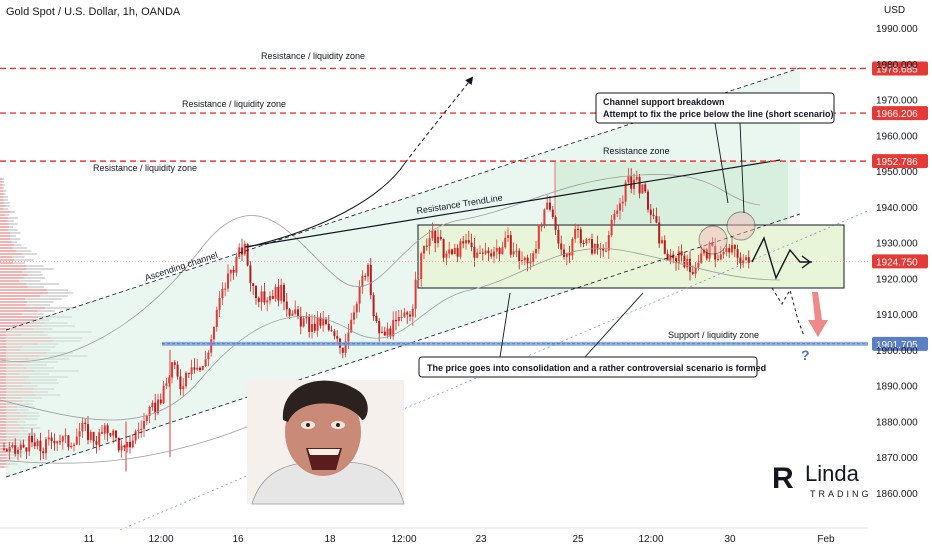 This screenshot has width=932, height=550. Describe the element at coordinates (403, 539) in the screenshot. I see `x-tick-label: 12:00` at that location.